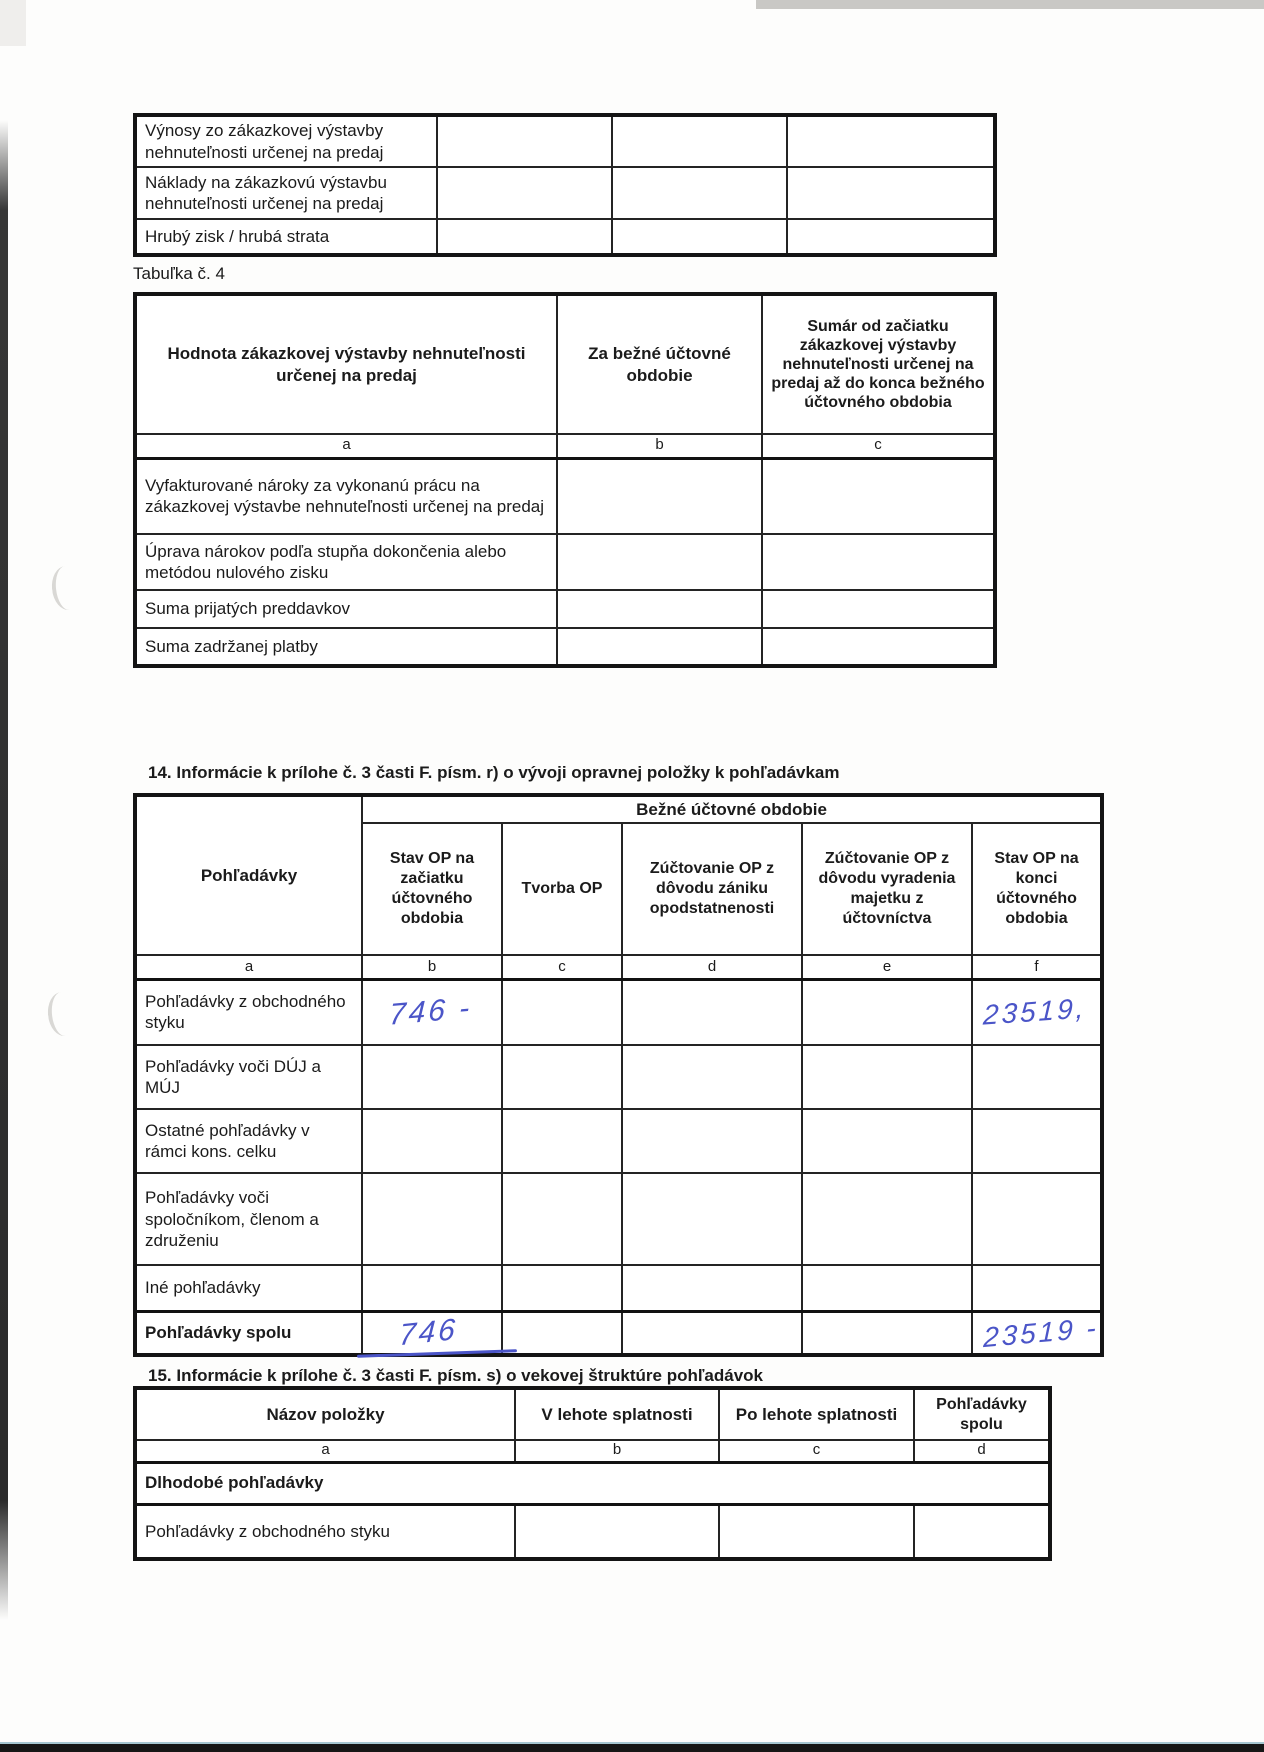 The height and width of the screenshot is (1752, 1264). What do you see at coordinates (619, 1141) in the screenshot?
I see `table-row: Ostatné pohľadávky v rámci kons. celku` at bounding box center [619, 1141].